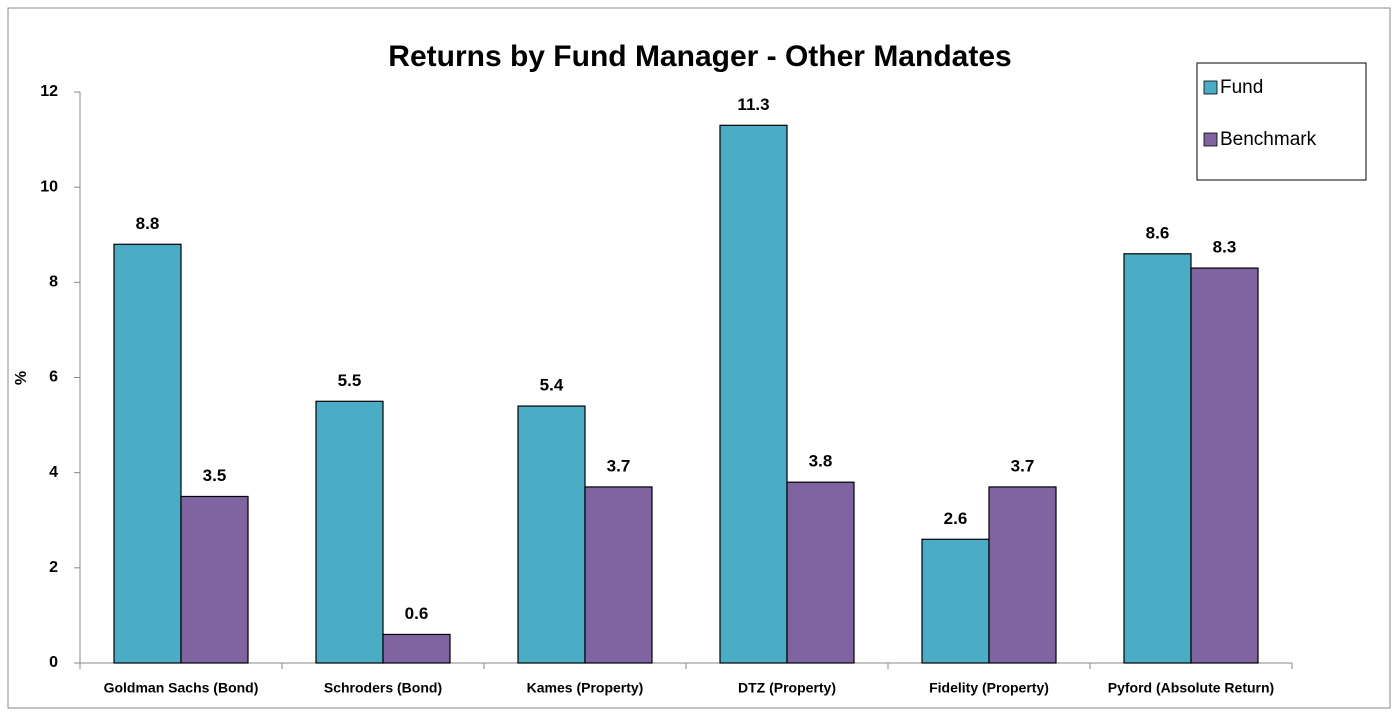  Describe the element at coordinates (21, 378) in the screenshot. I see `y-axis-label: %` at that location.